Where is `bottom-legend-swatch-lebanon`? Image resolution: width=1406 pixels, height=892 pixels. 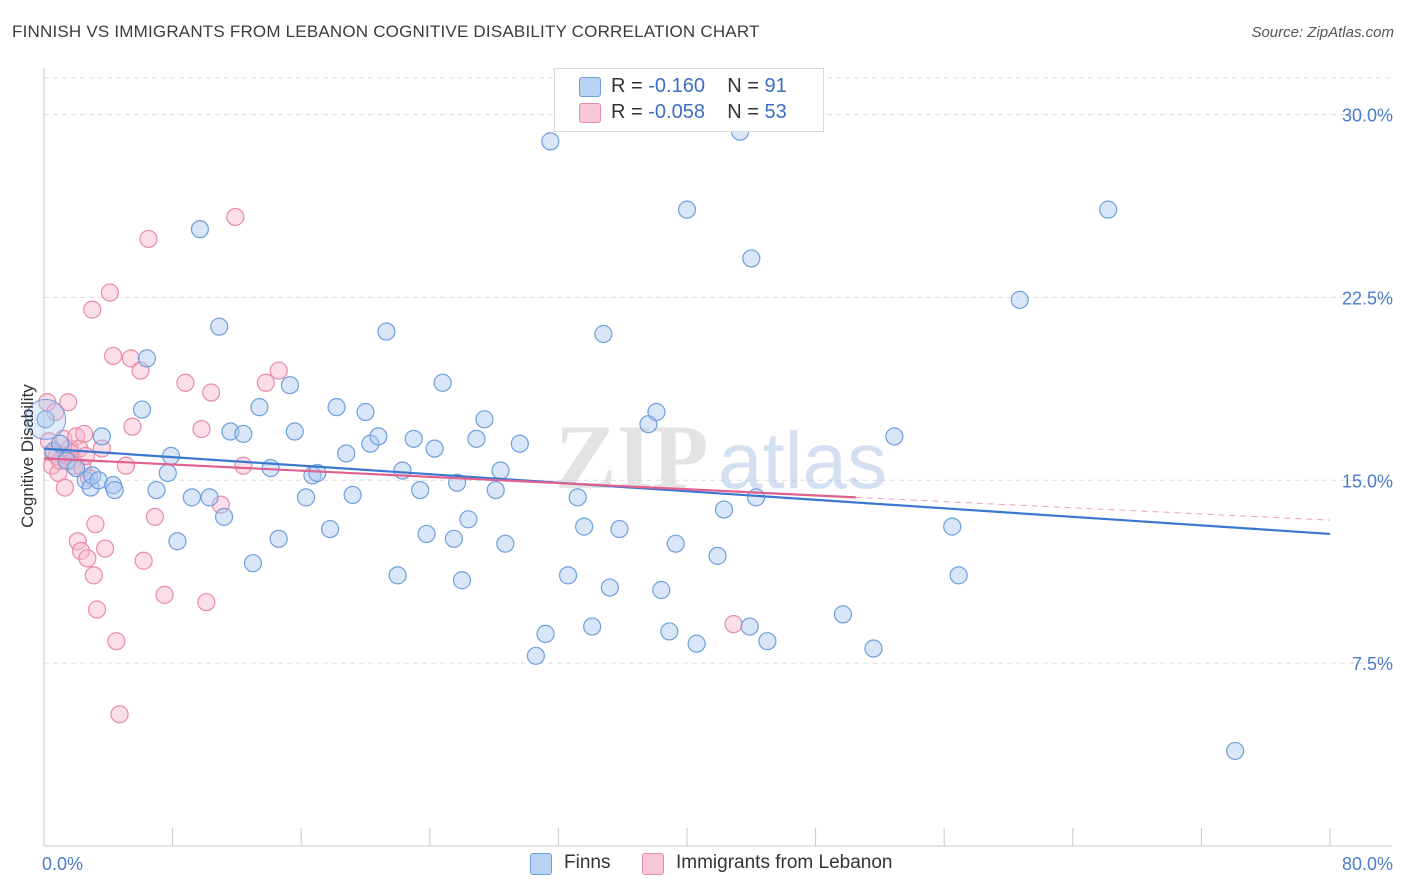 bottom-legend-swatch-lebanon is located at coordinates (653, 864).